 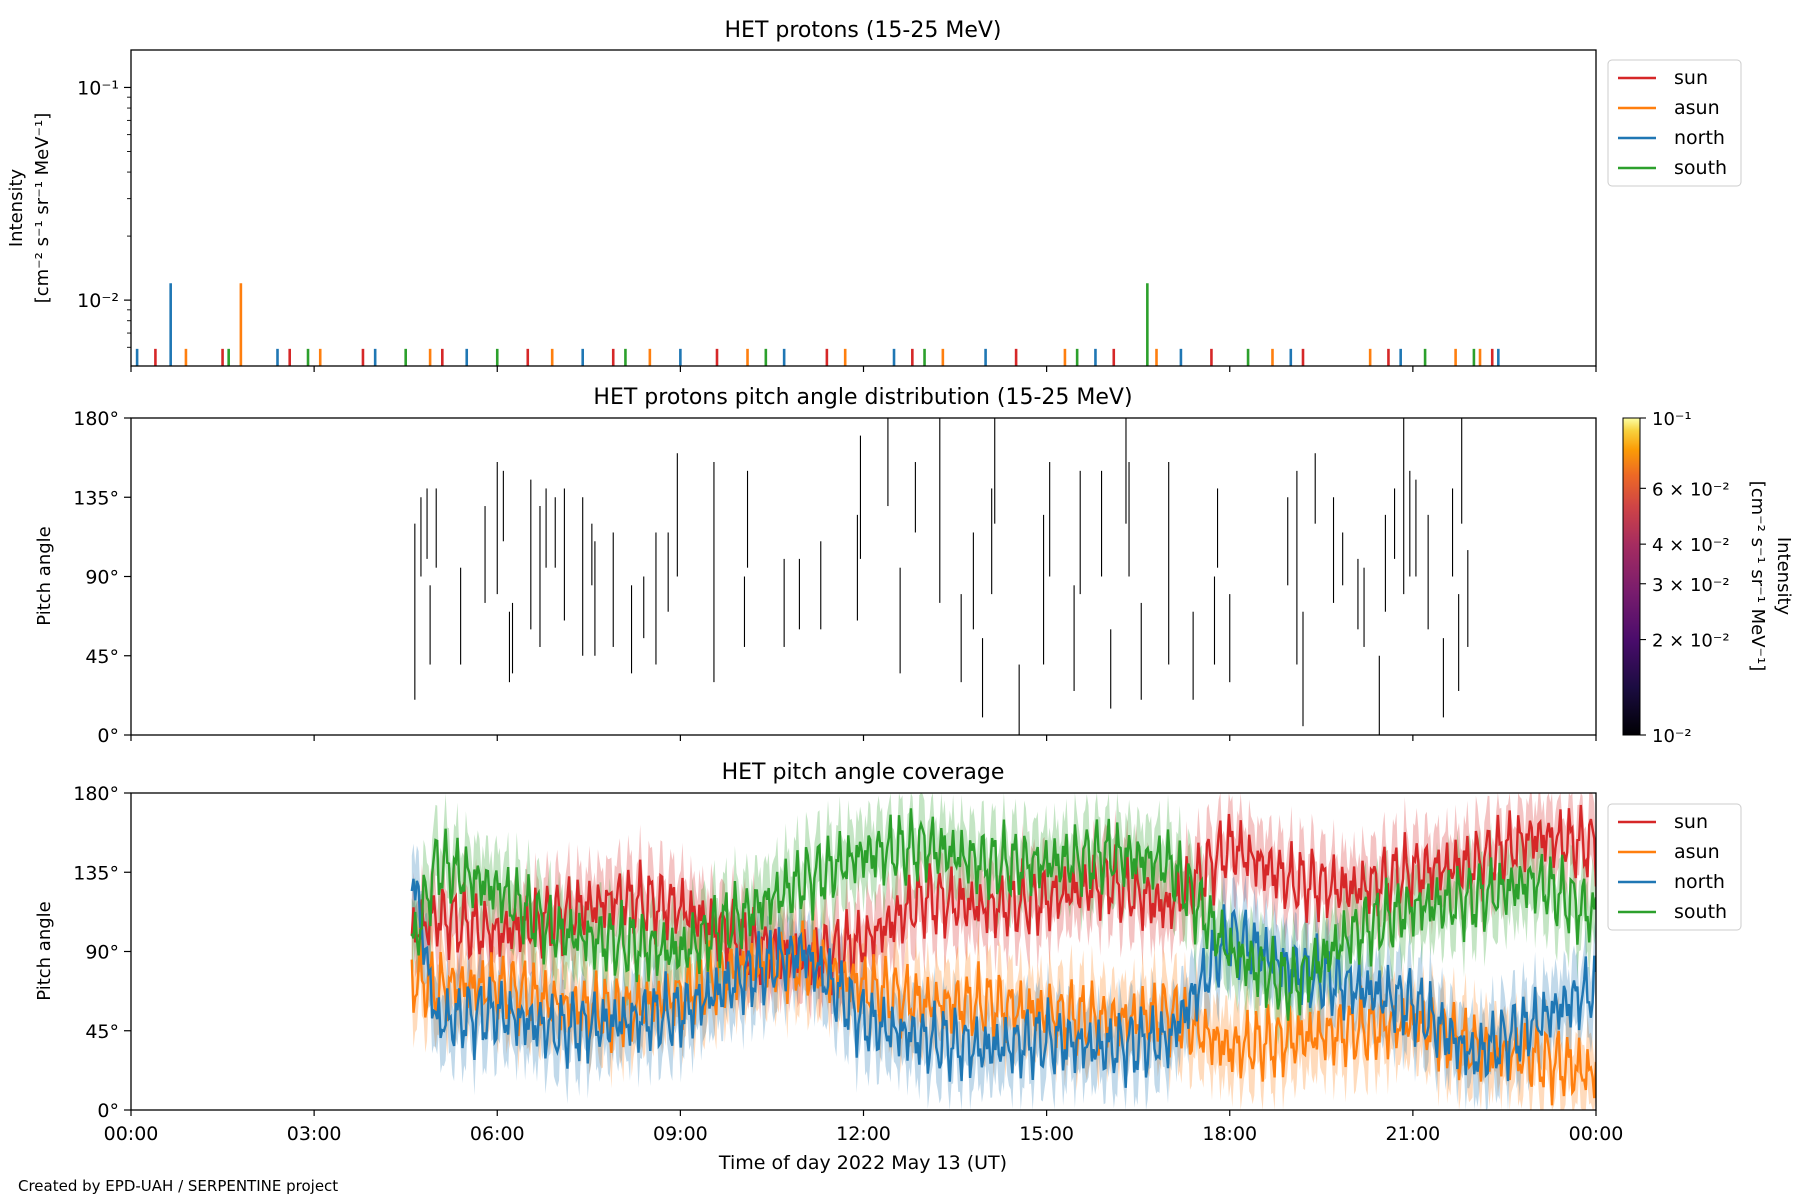 What do you see at coordinates (863, 738) in the screenshot?
I see `panel2-x-ticks` at bounding box center [863, 738].